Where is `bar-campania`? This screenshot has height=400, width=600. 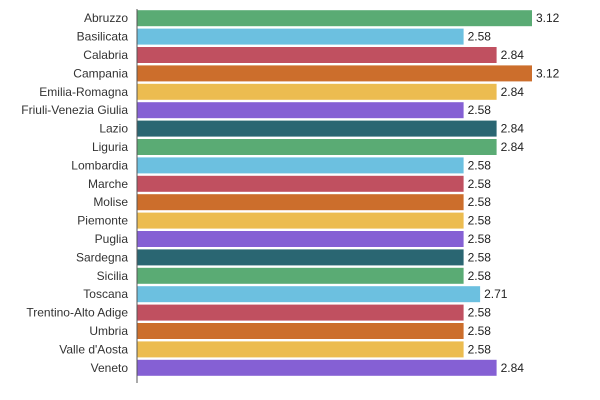
bar-campania is located at coordinates (334, 73).